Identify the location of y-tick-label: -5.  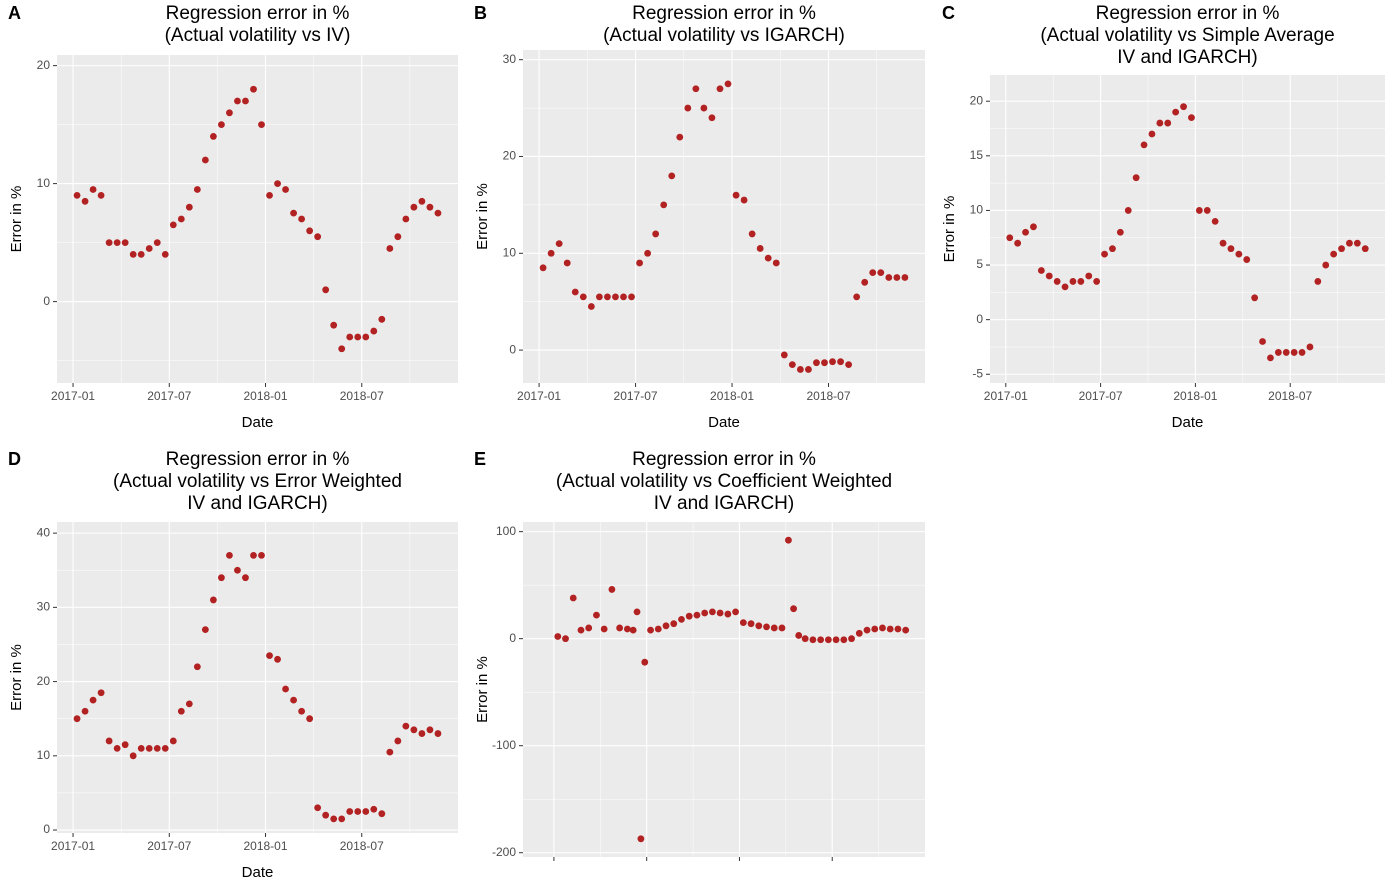
(977, 373).